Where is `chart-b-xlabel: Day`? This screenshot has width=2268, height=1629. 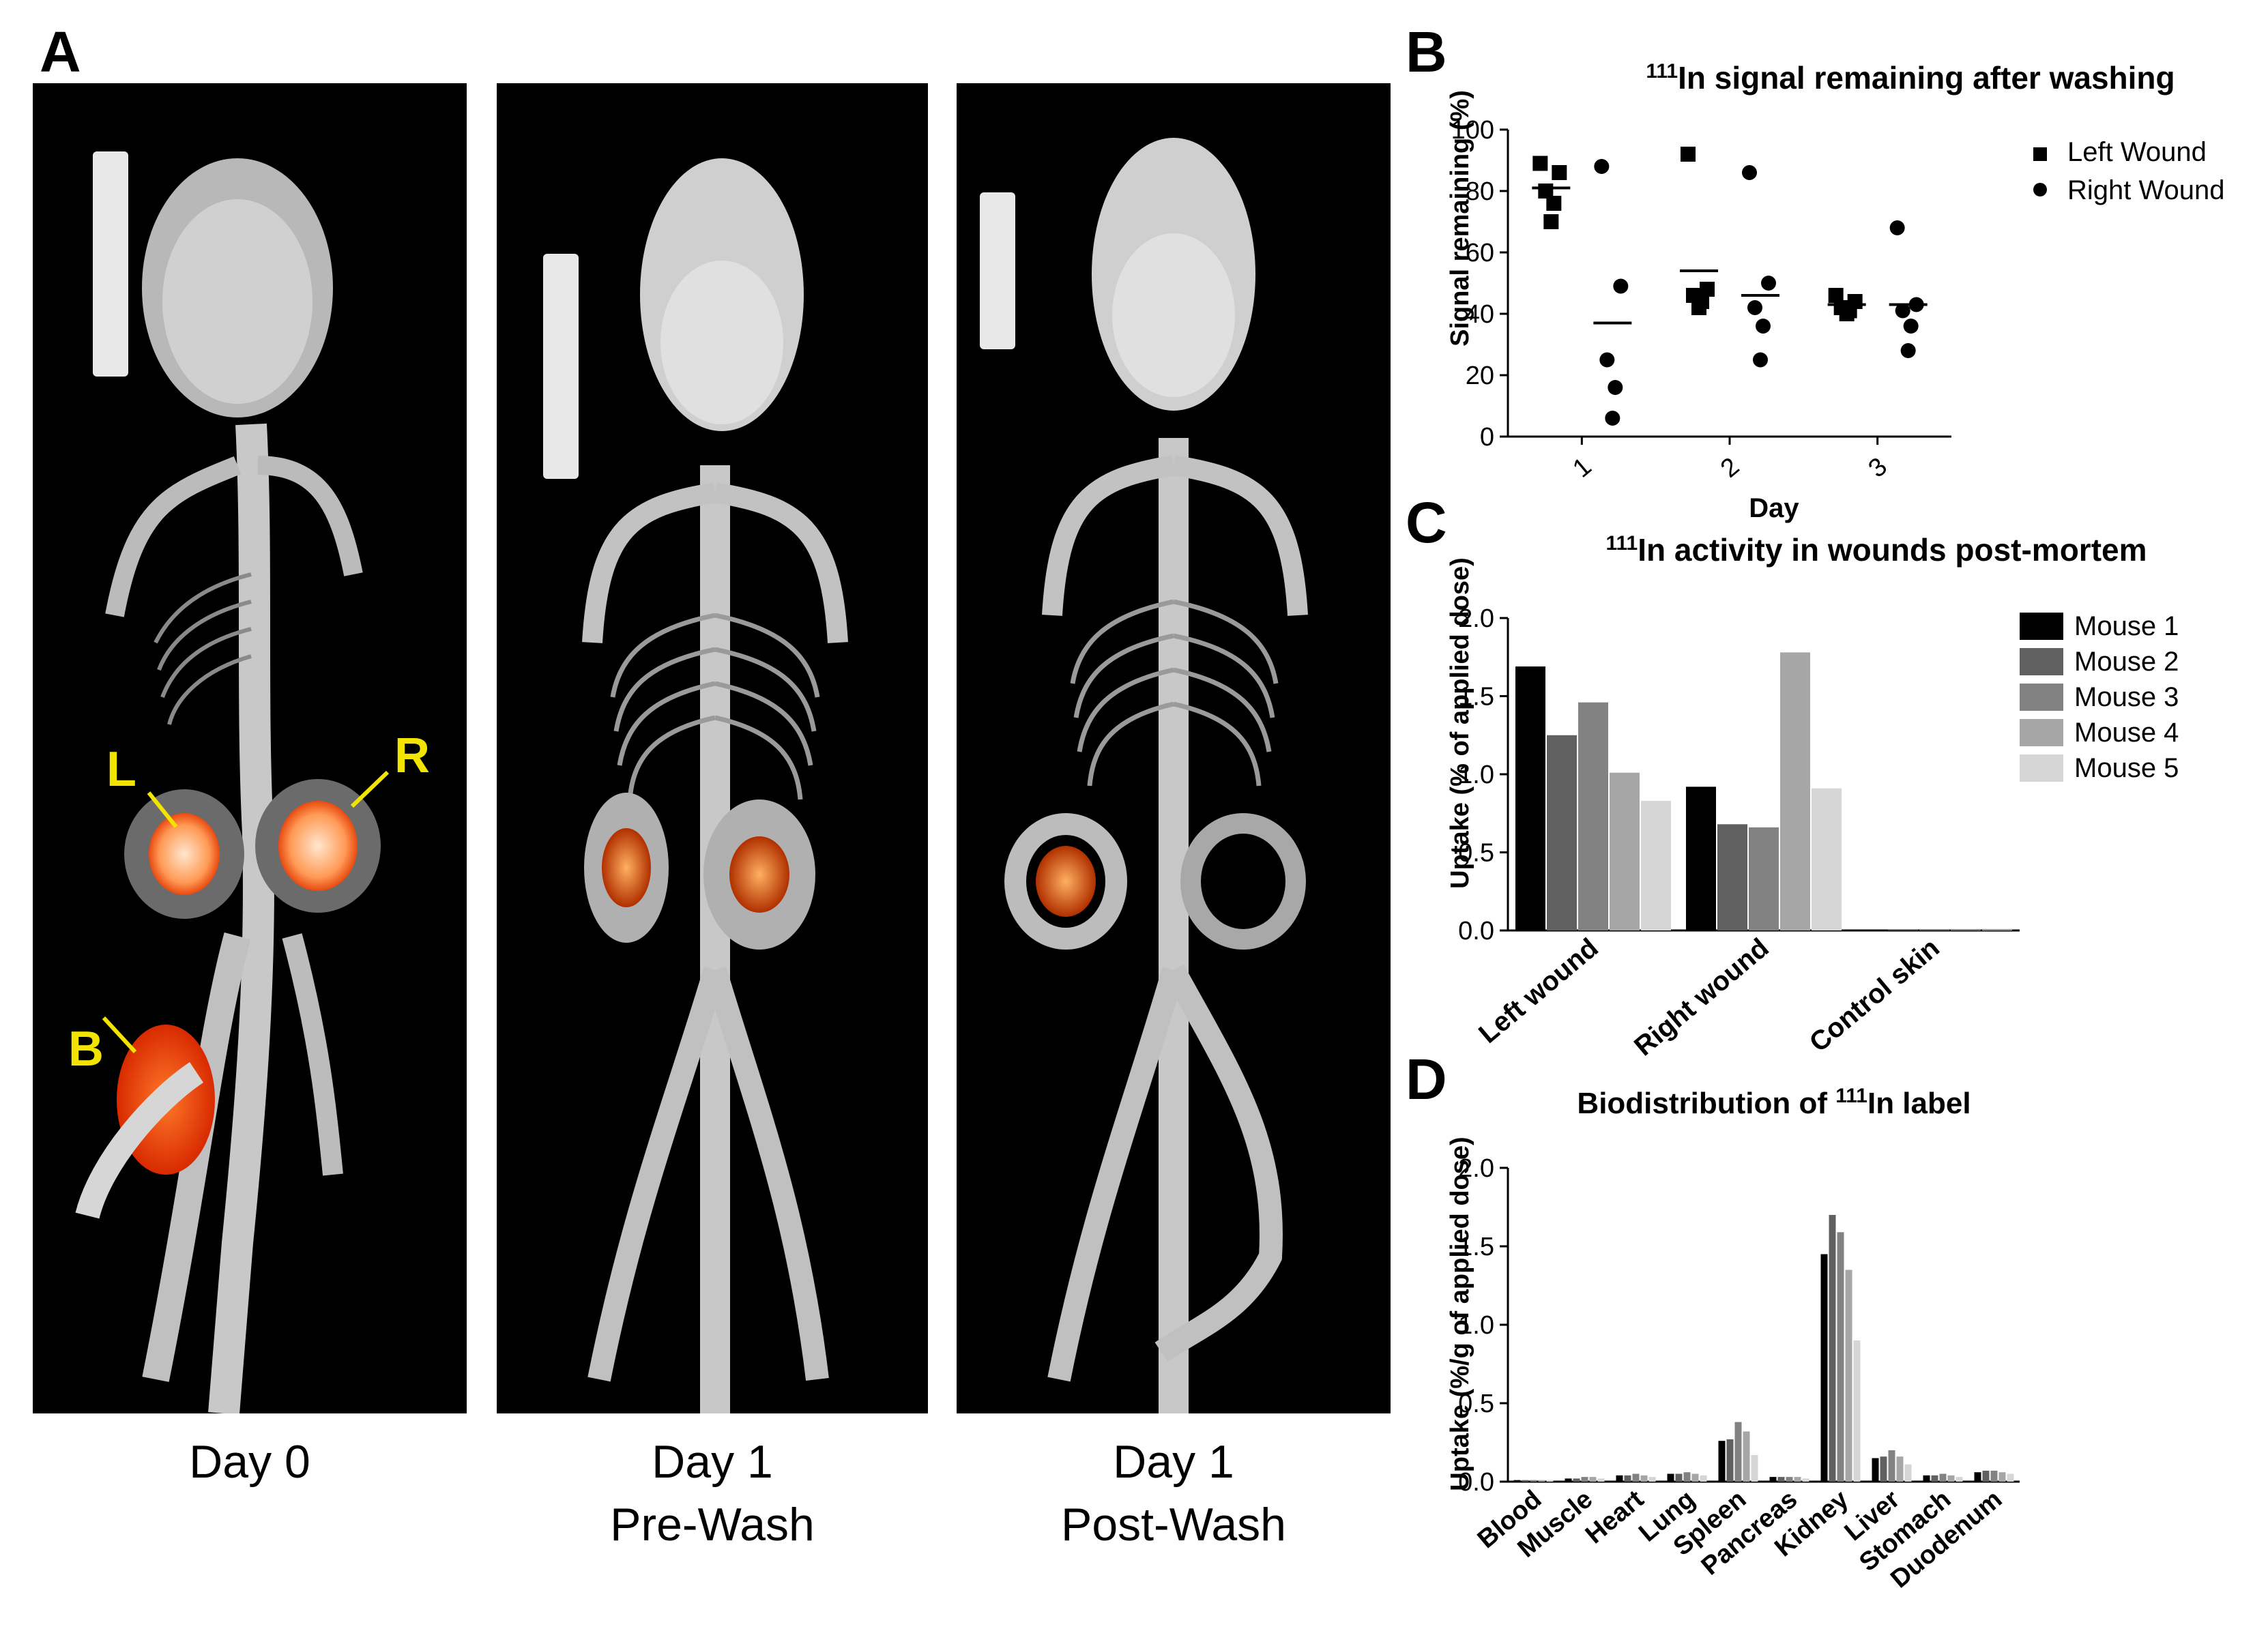
chart-b-xlabel: Day is located at coordinates (1774, 508).